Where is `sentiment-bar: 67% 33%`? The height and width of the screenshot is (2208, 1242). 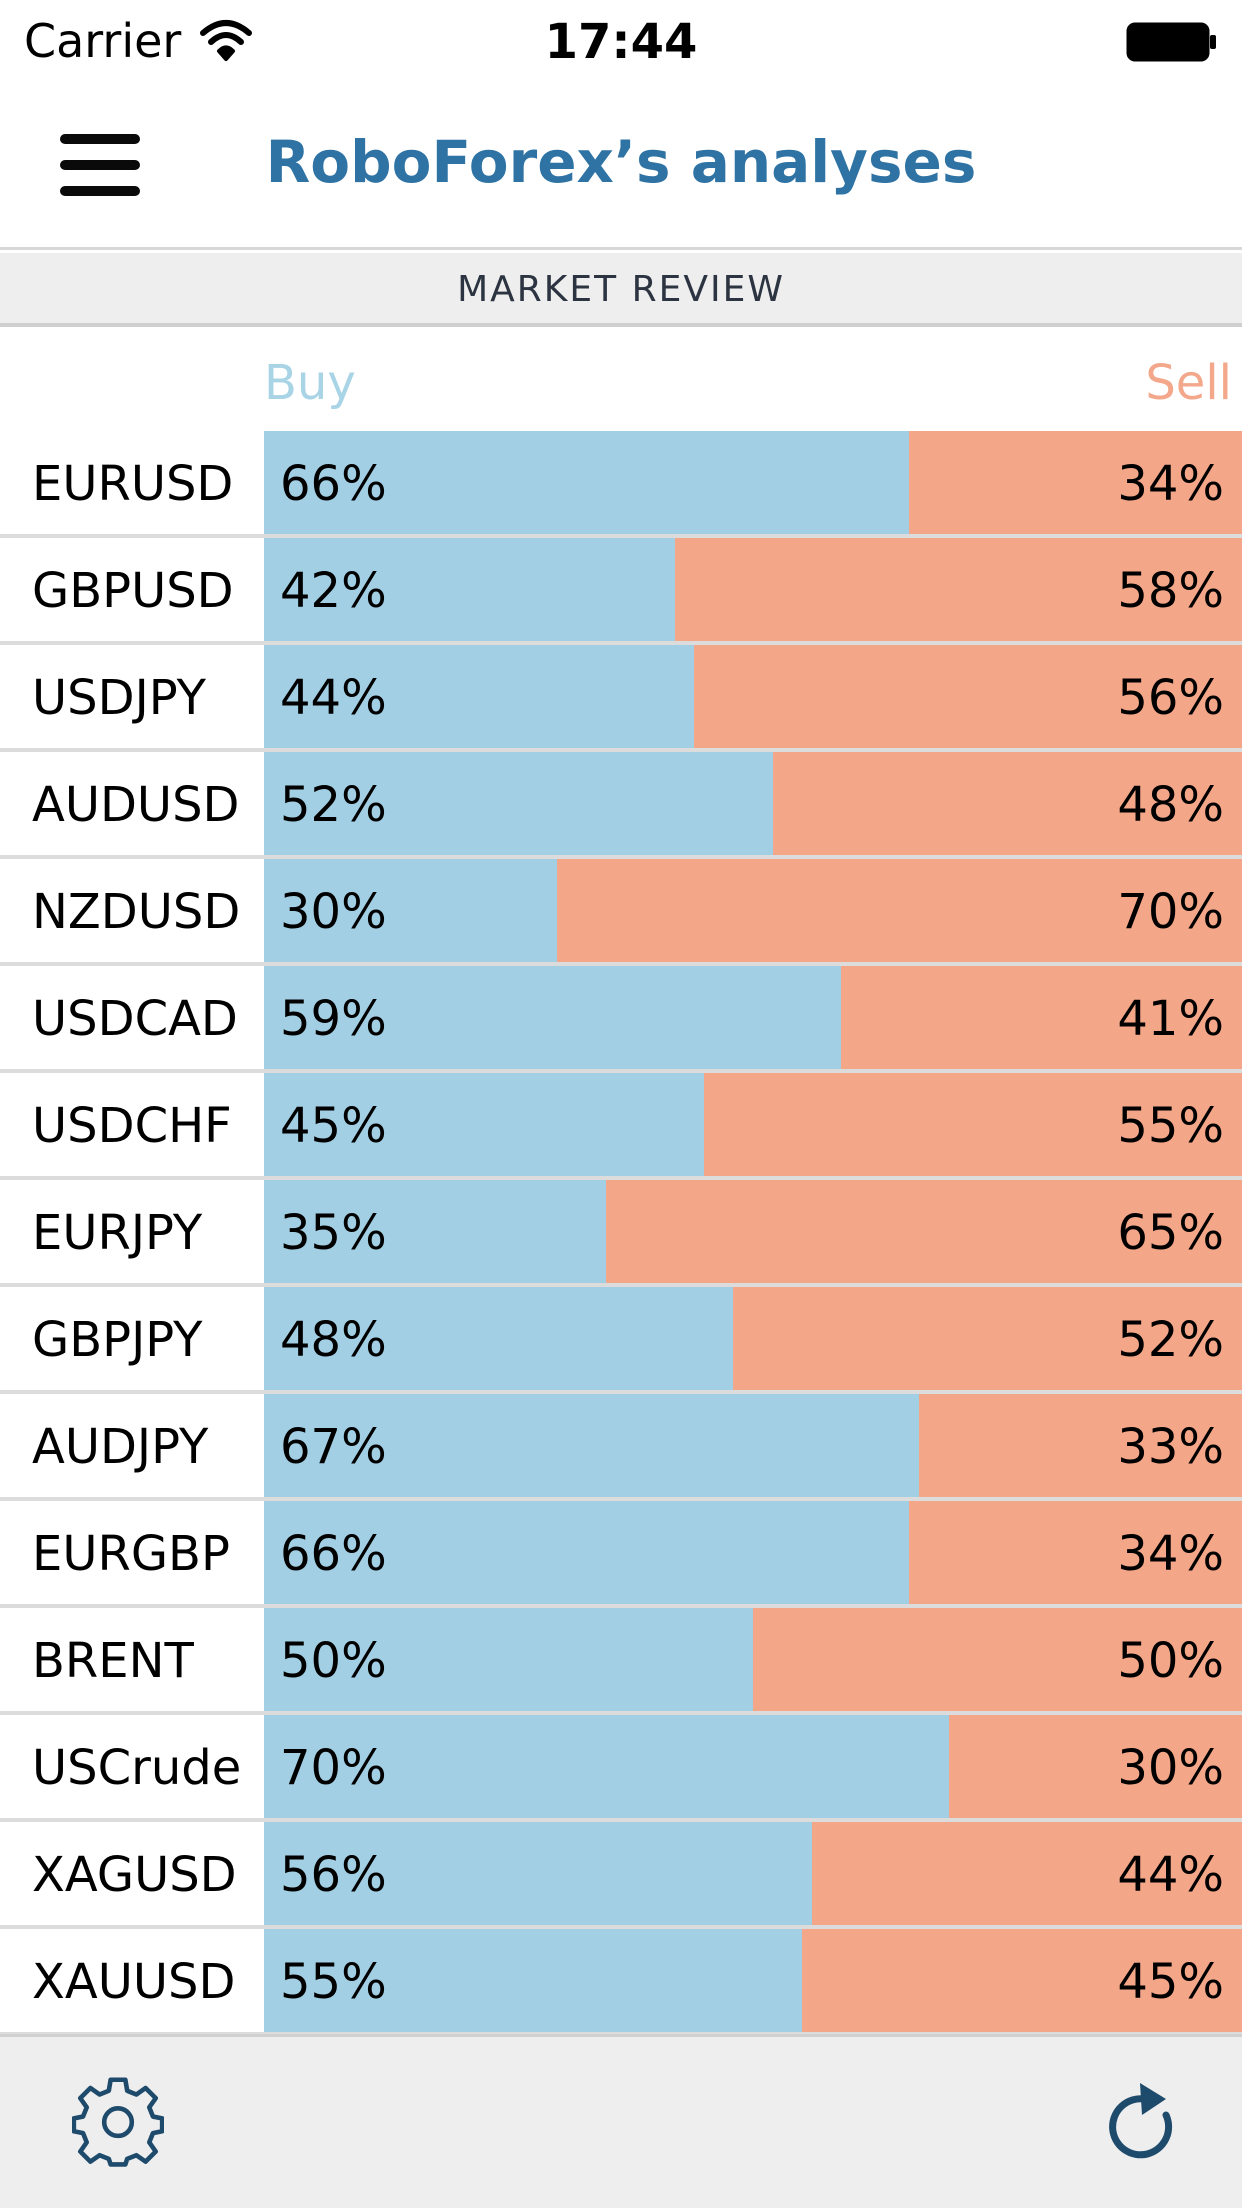
sentiment-bar: 67% 33% is located at coordinates (753, 1445).